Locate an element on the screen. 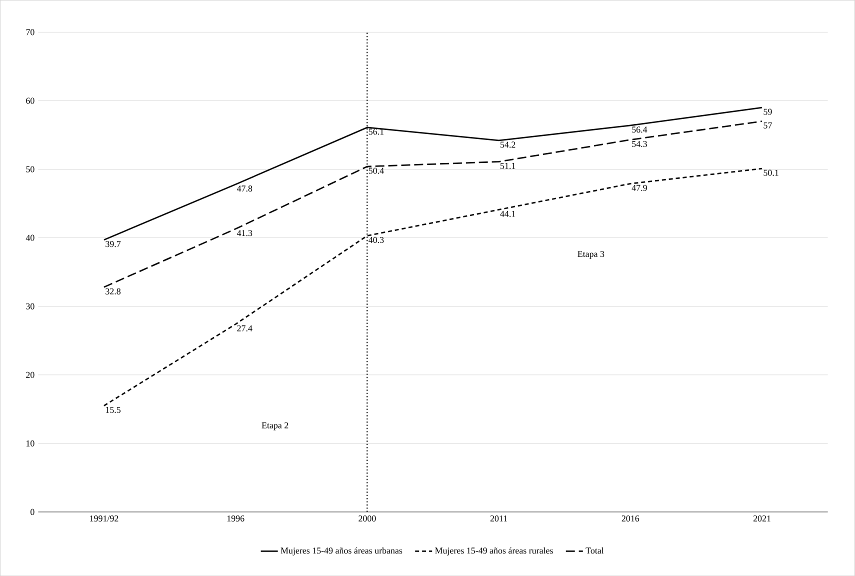  y-tick-label: 20 is located at coordinates (30, 375).